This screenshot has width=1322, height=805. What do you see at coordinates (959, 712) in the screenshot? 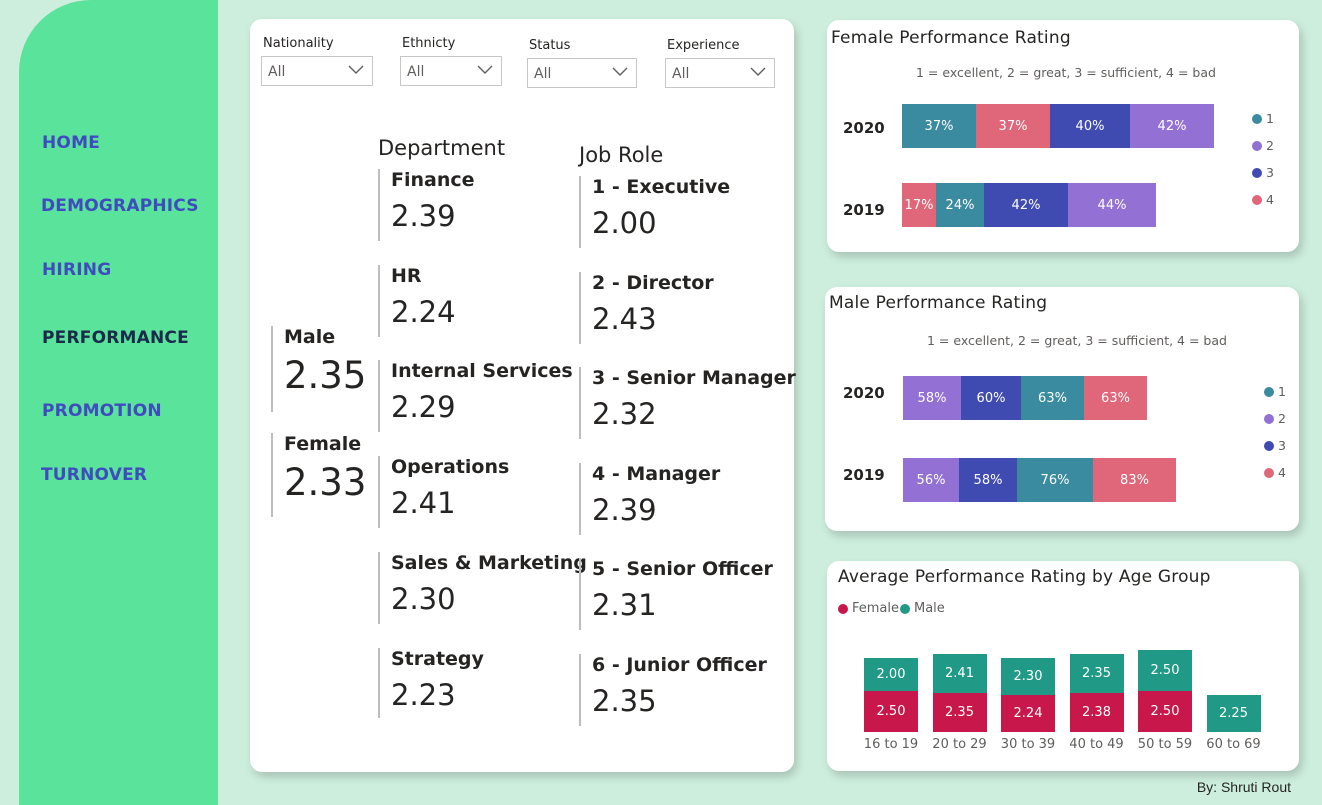
I see `bar-female: 2.35` at bounding box center [959, 712].